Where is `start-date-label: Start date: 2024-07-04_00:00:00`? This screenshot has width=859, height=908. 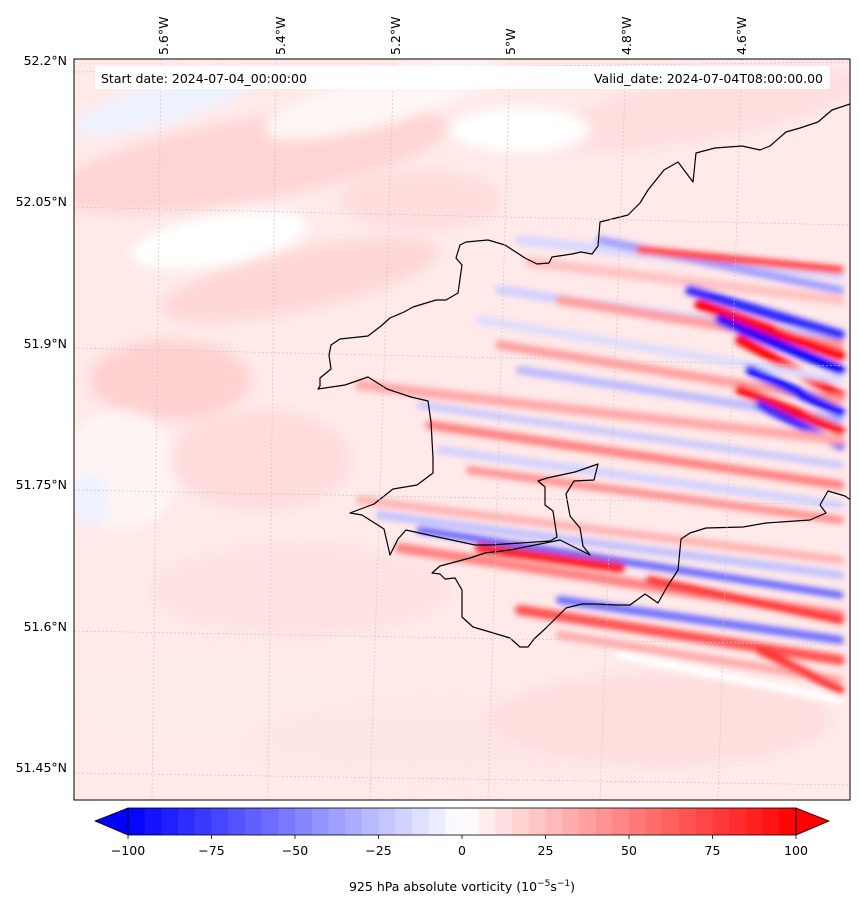
start-date-label: Start date: 2024-07-04_00:00:00 is located at coordinates (204, 78).